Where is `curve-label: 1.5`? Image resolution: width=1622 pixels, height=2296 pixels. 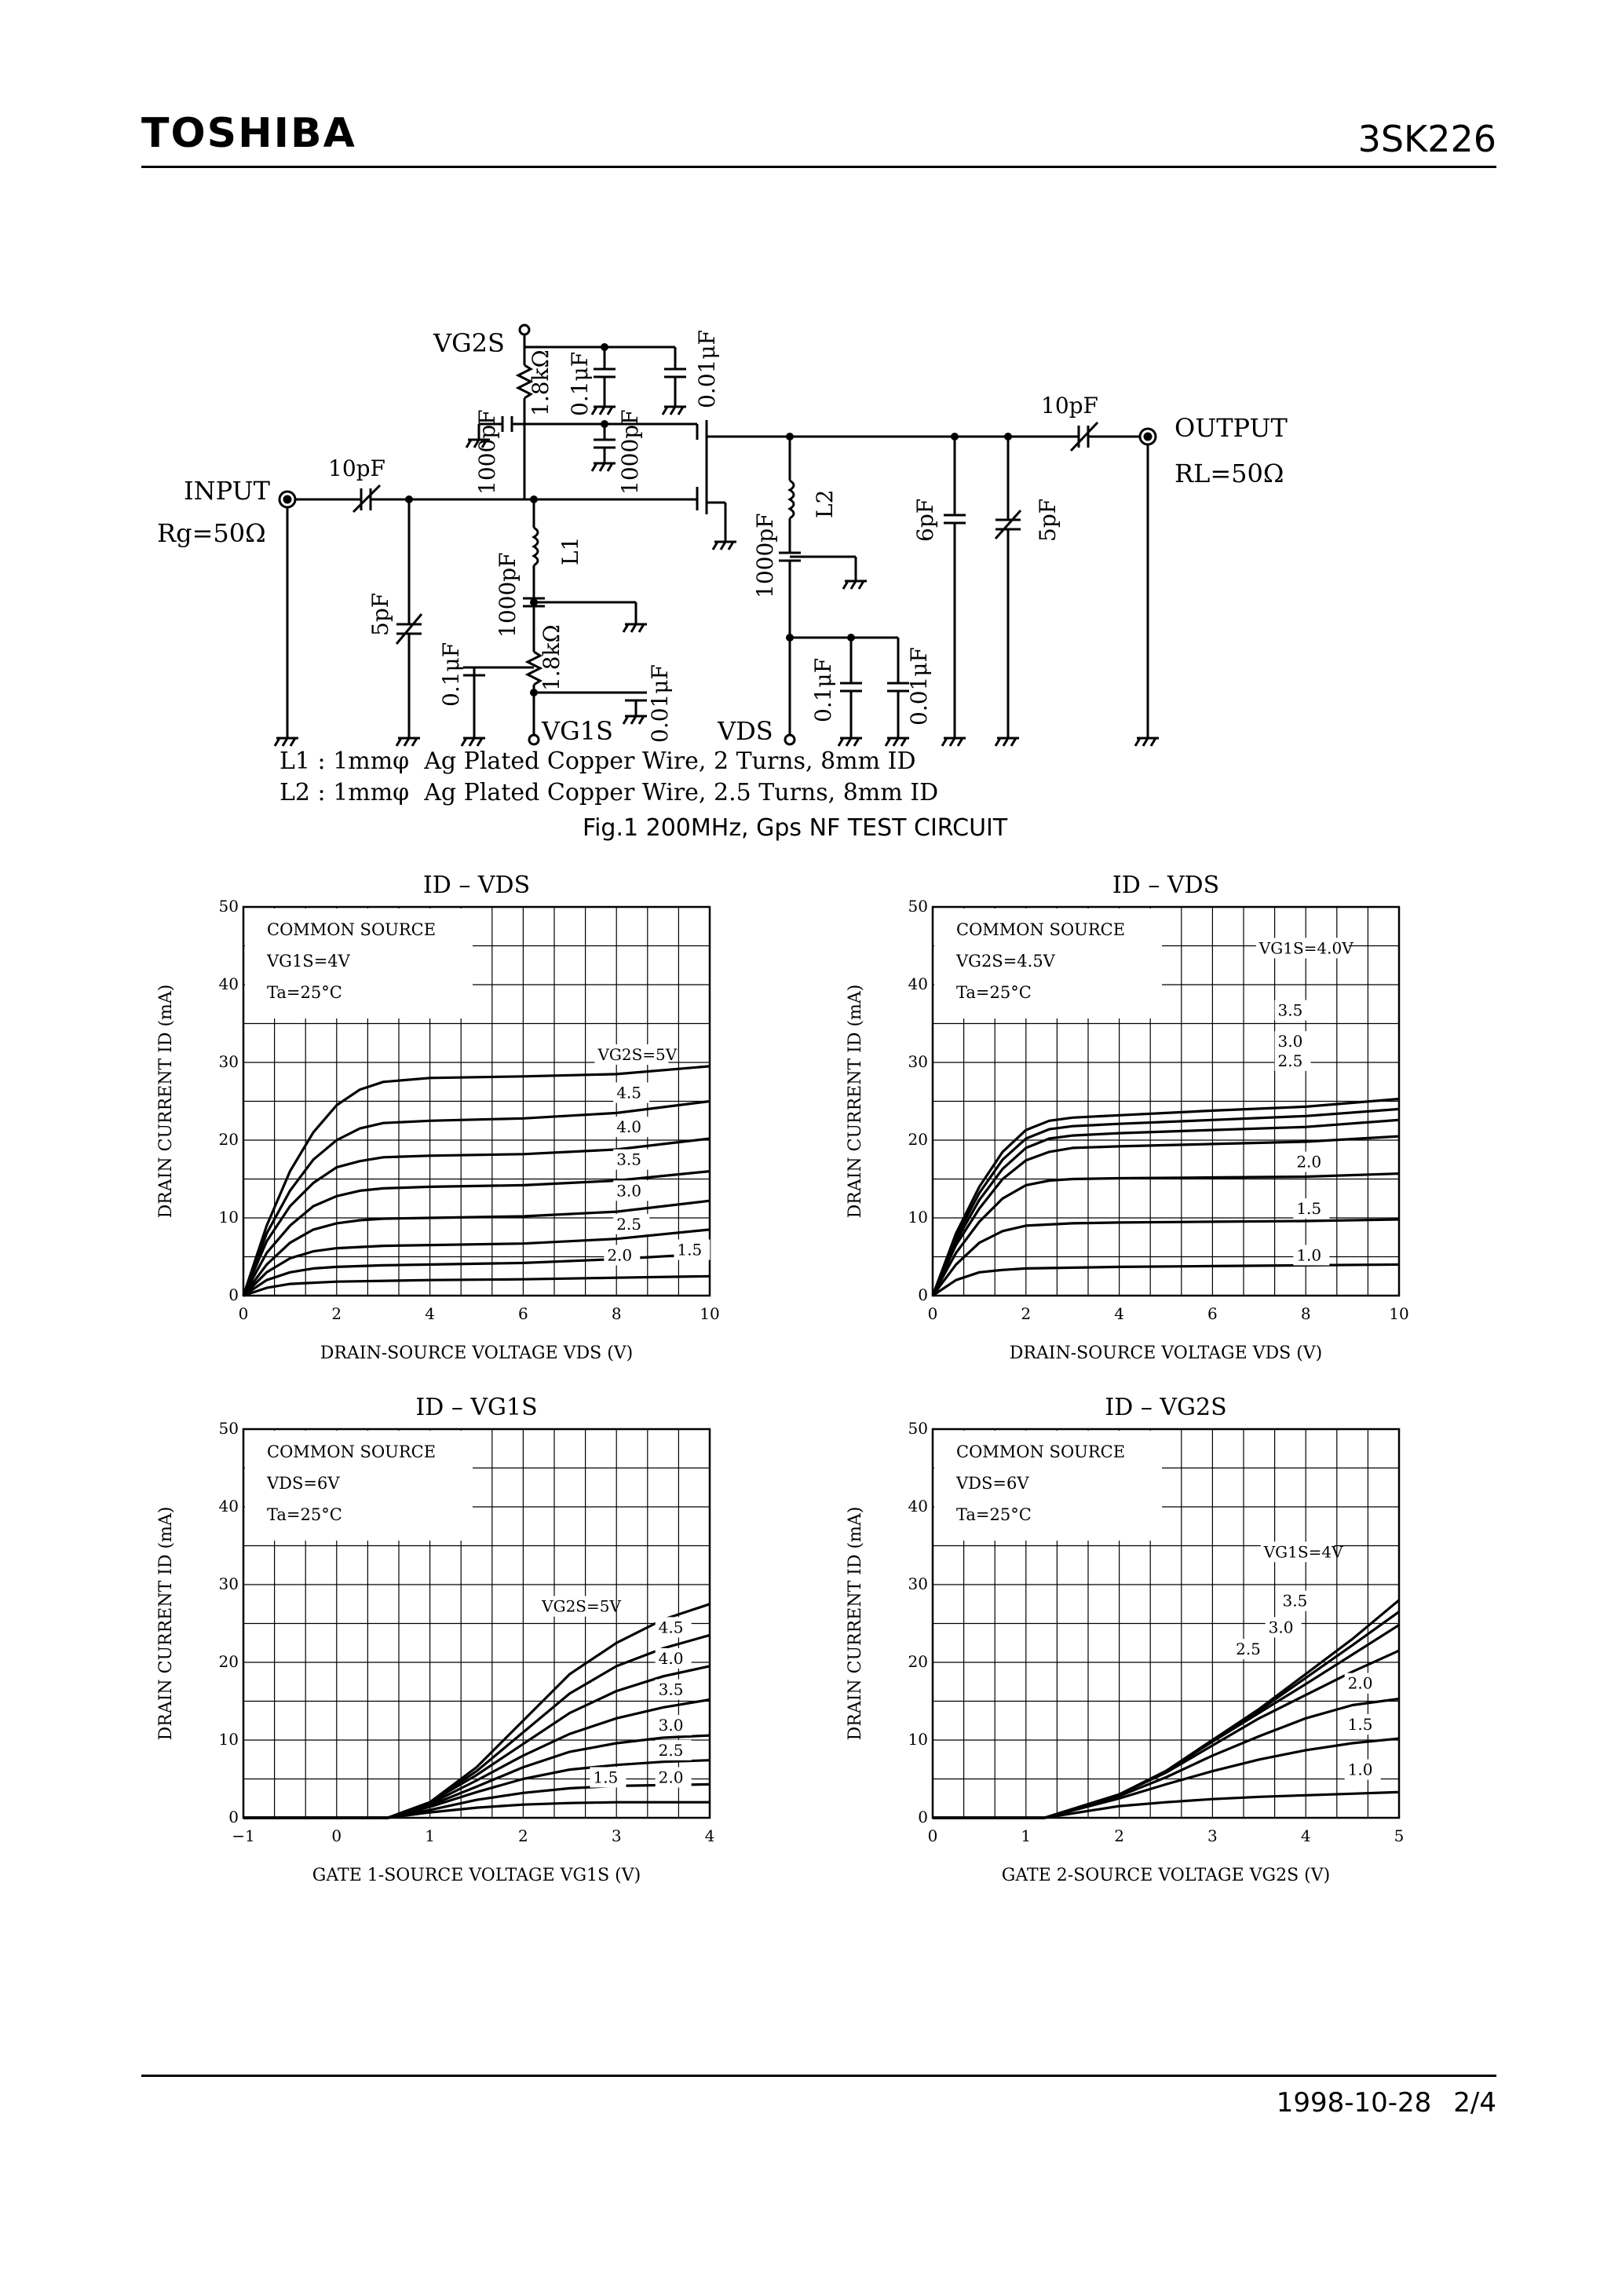
curve-label: 1.5 is located at coordinates (1308, 1209).